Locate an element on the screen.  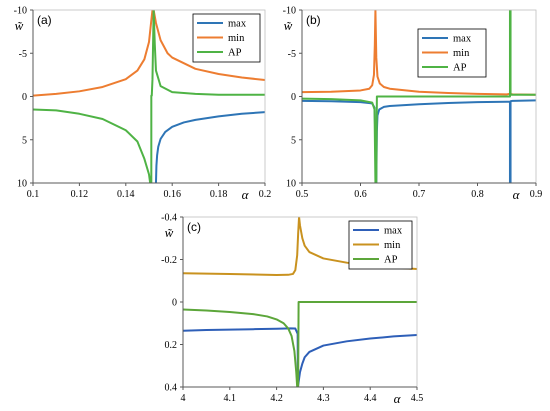
x-tick-label: 0.12 is located at coordinates (80, 194).